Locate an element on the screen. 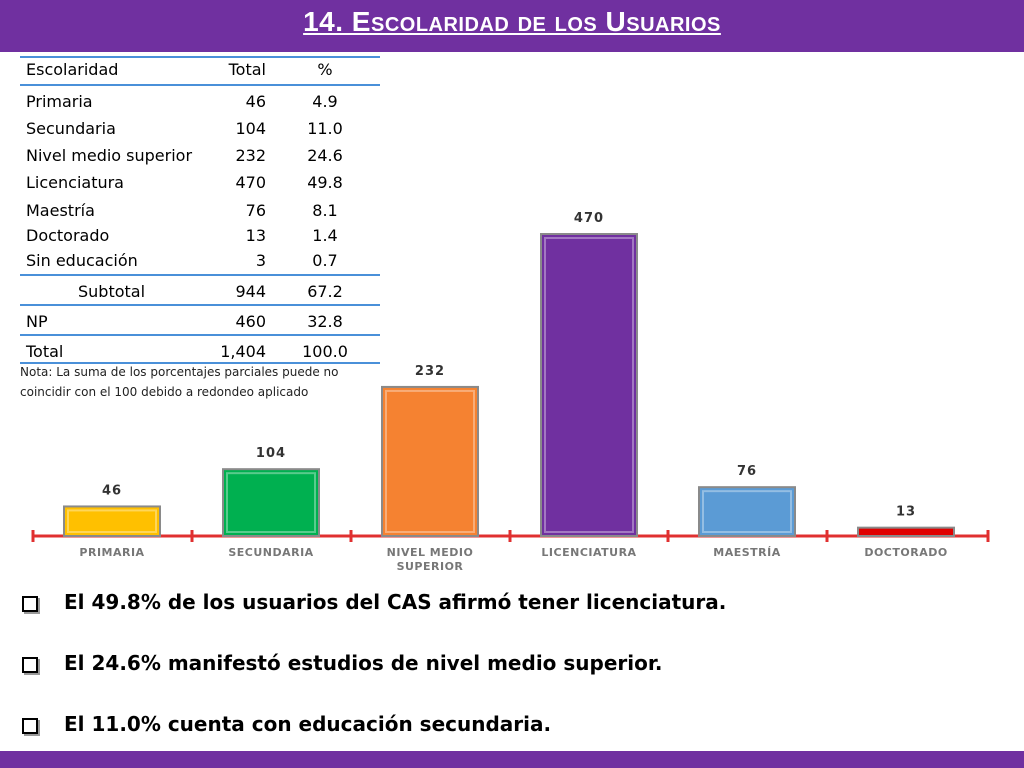  row-percent: 24.6 is located at coordinates (325, 155).